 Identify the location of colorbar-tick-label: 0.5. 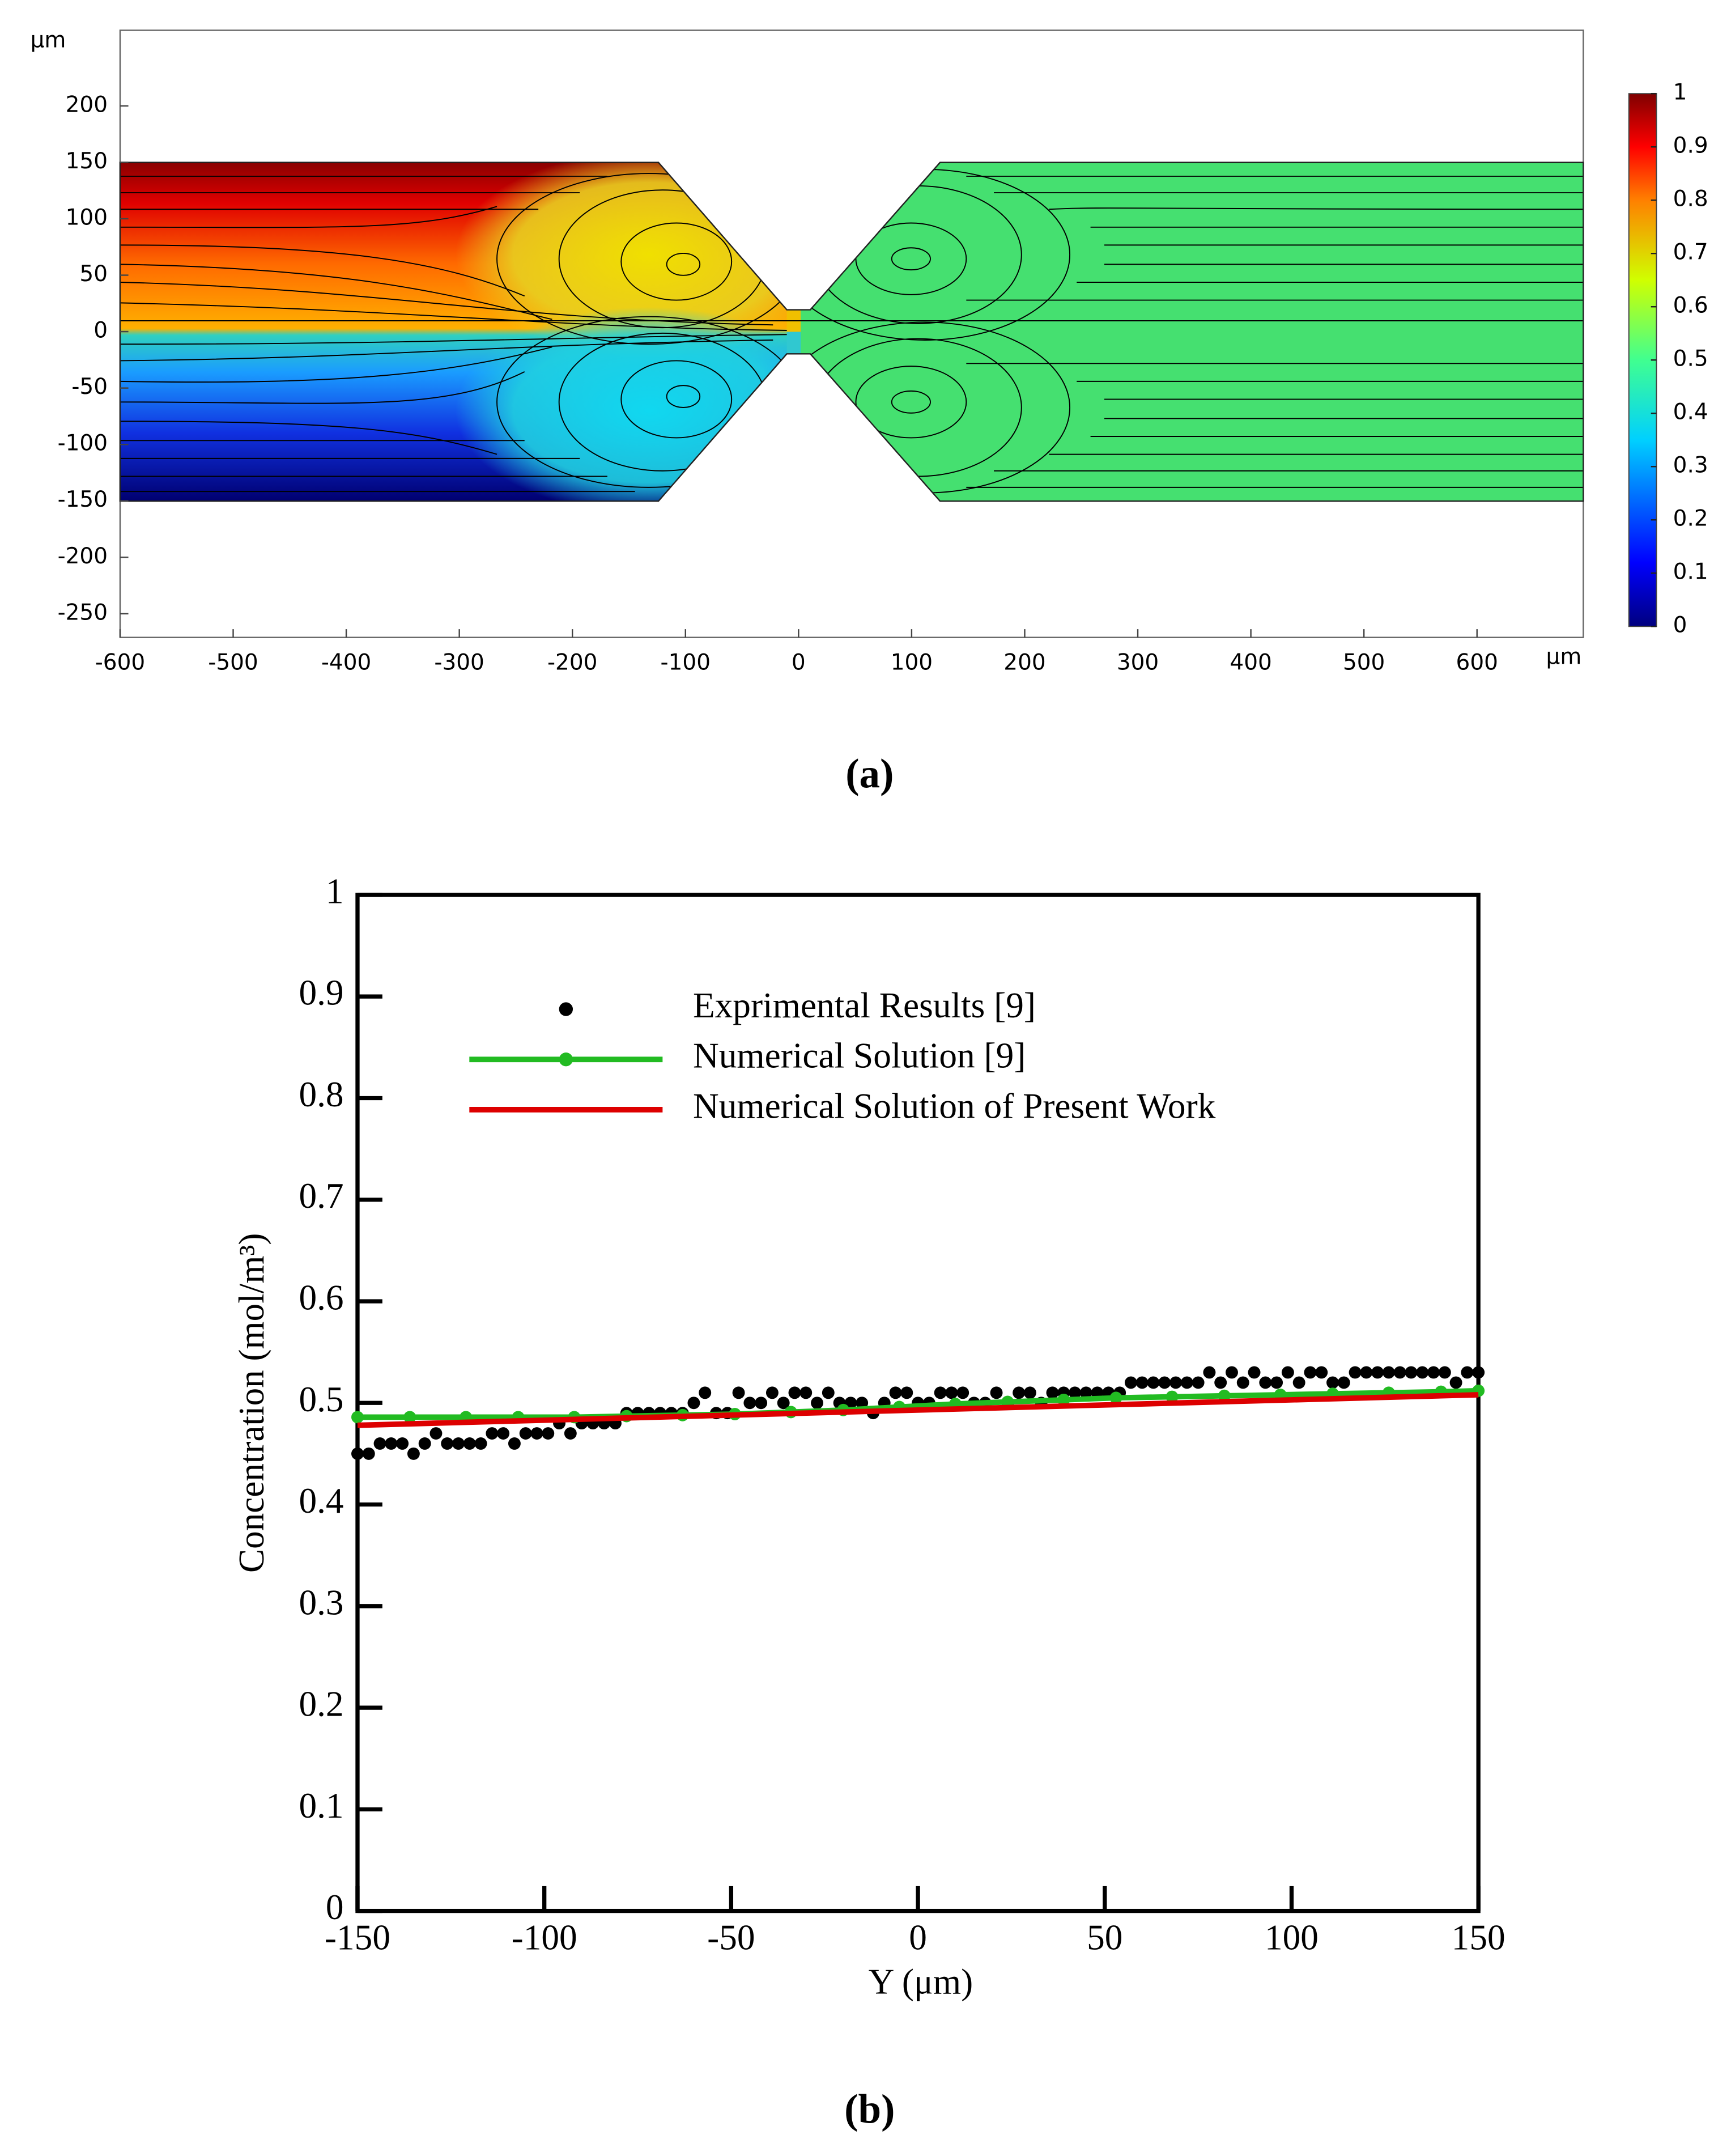
(1691, 359).